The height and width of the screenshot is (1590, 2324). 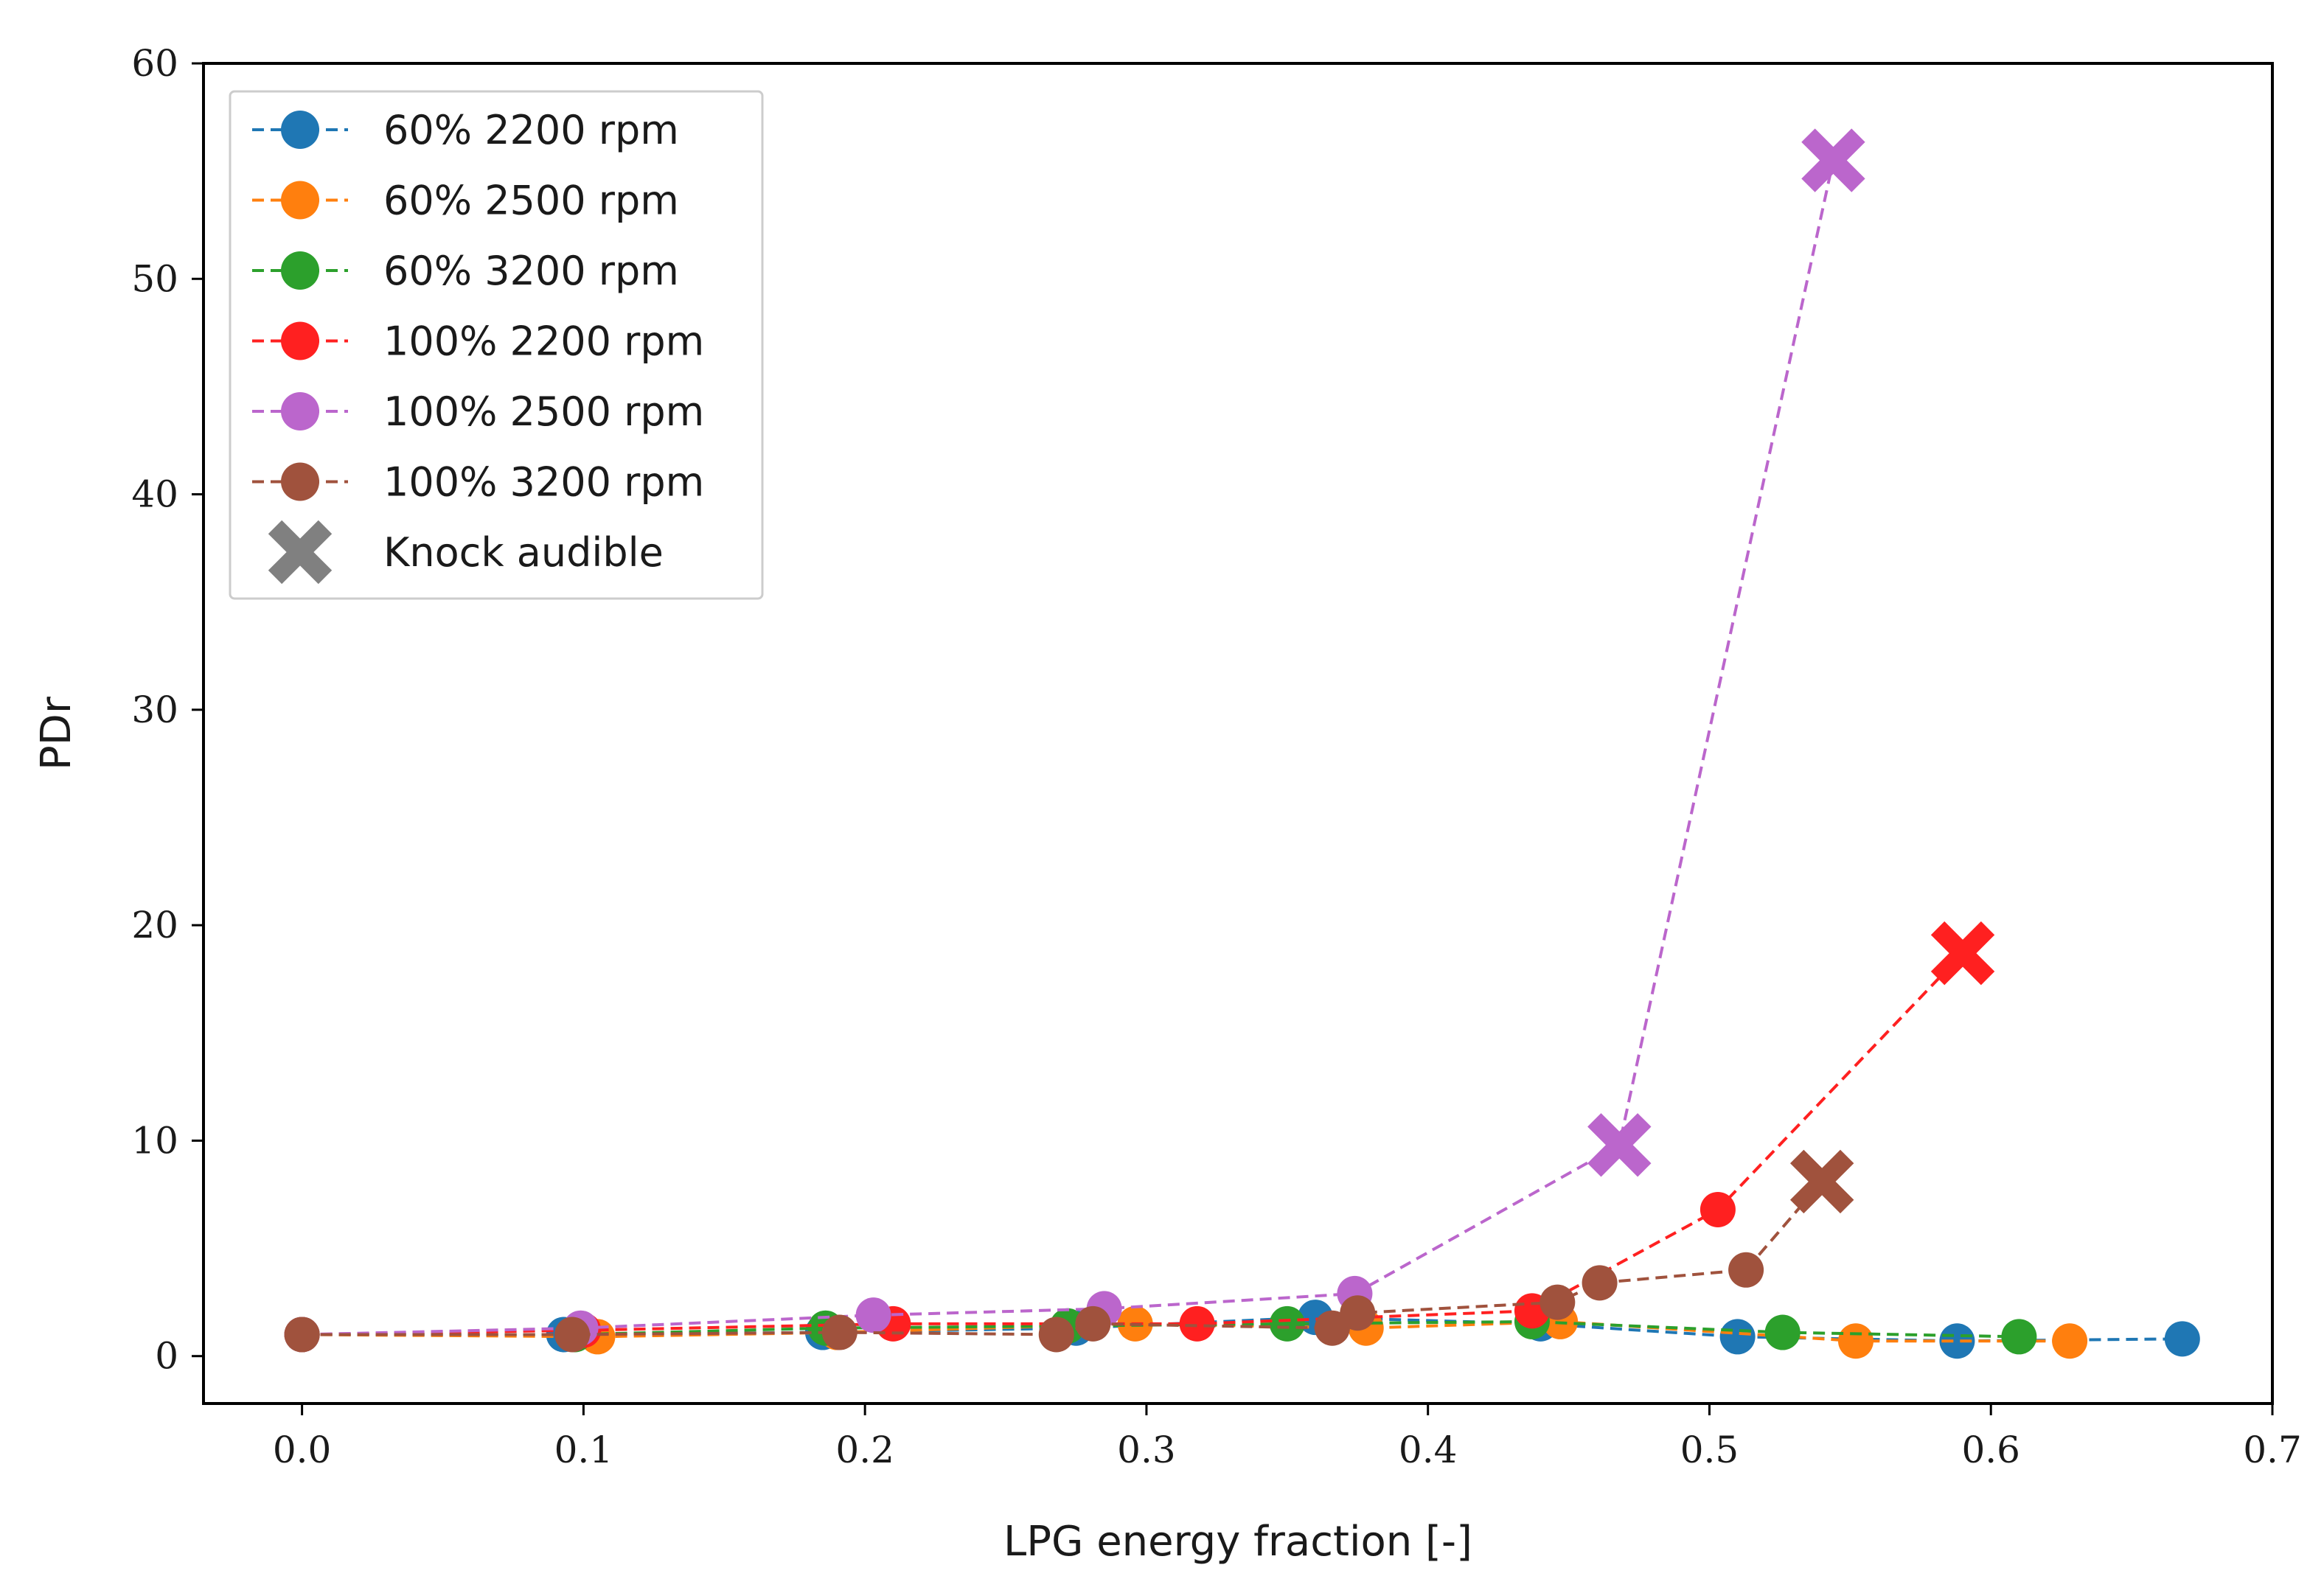 What do you see at coordinates (531, 201) in the screenshot?
I see `legend-label: 60% 2500 rpm` at bounding box center [531, 201].